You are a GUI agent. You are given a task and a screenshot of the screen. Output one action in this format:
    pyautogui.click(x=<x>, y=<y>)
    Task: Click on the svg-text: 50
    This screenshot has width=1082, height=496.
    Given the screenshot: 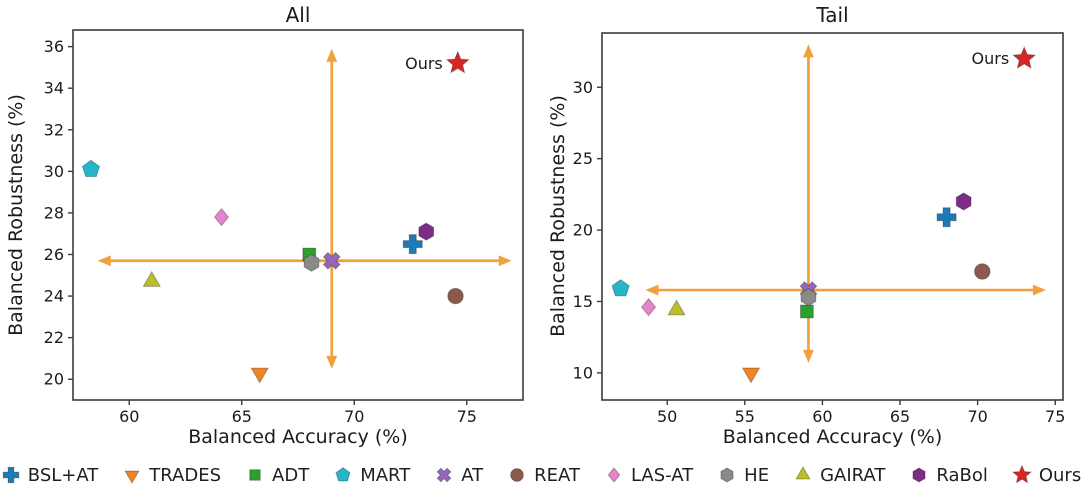 What is the action you would take?
    pyautogui.click(x=667, y=416)
    